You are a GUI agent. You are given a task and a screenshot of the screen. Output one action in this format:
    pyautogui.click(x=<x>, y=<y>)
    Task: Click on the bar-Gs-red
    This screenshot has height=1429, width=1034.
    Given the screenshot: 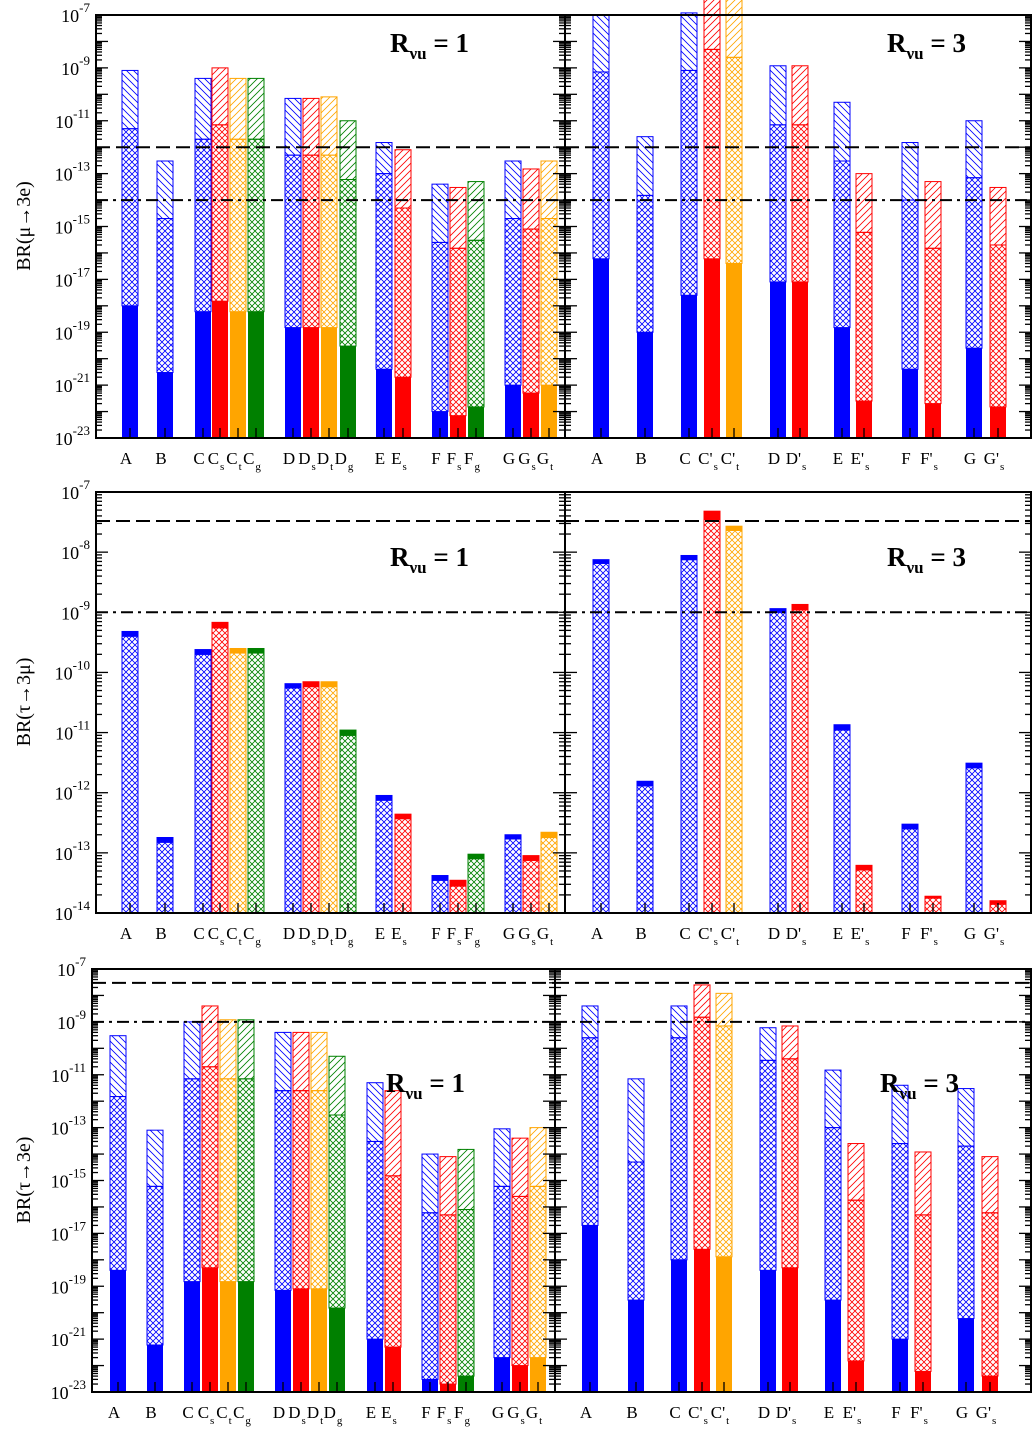 What is the action you would take?
    pyautogui.click(x=520, y=1264)
    